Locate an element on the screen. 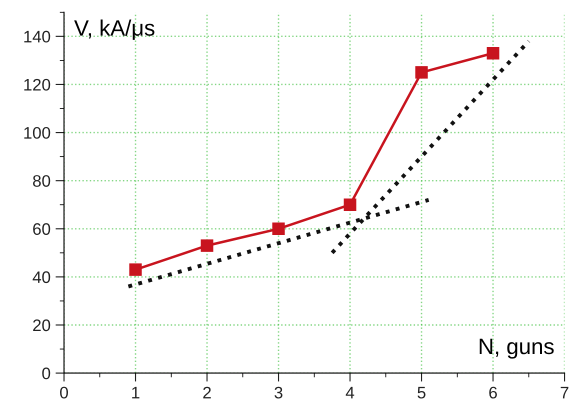  y-tick-label: 0 is located at coordinates (46, 374).